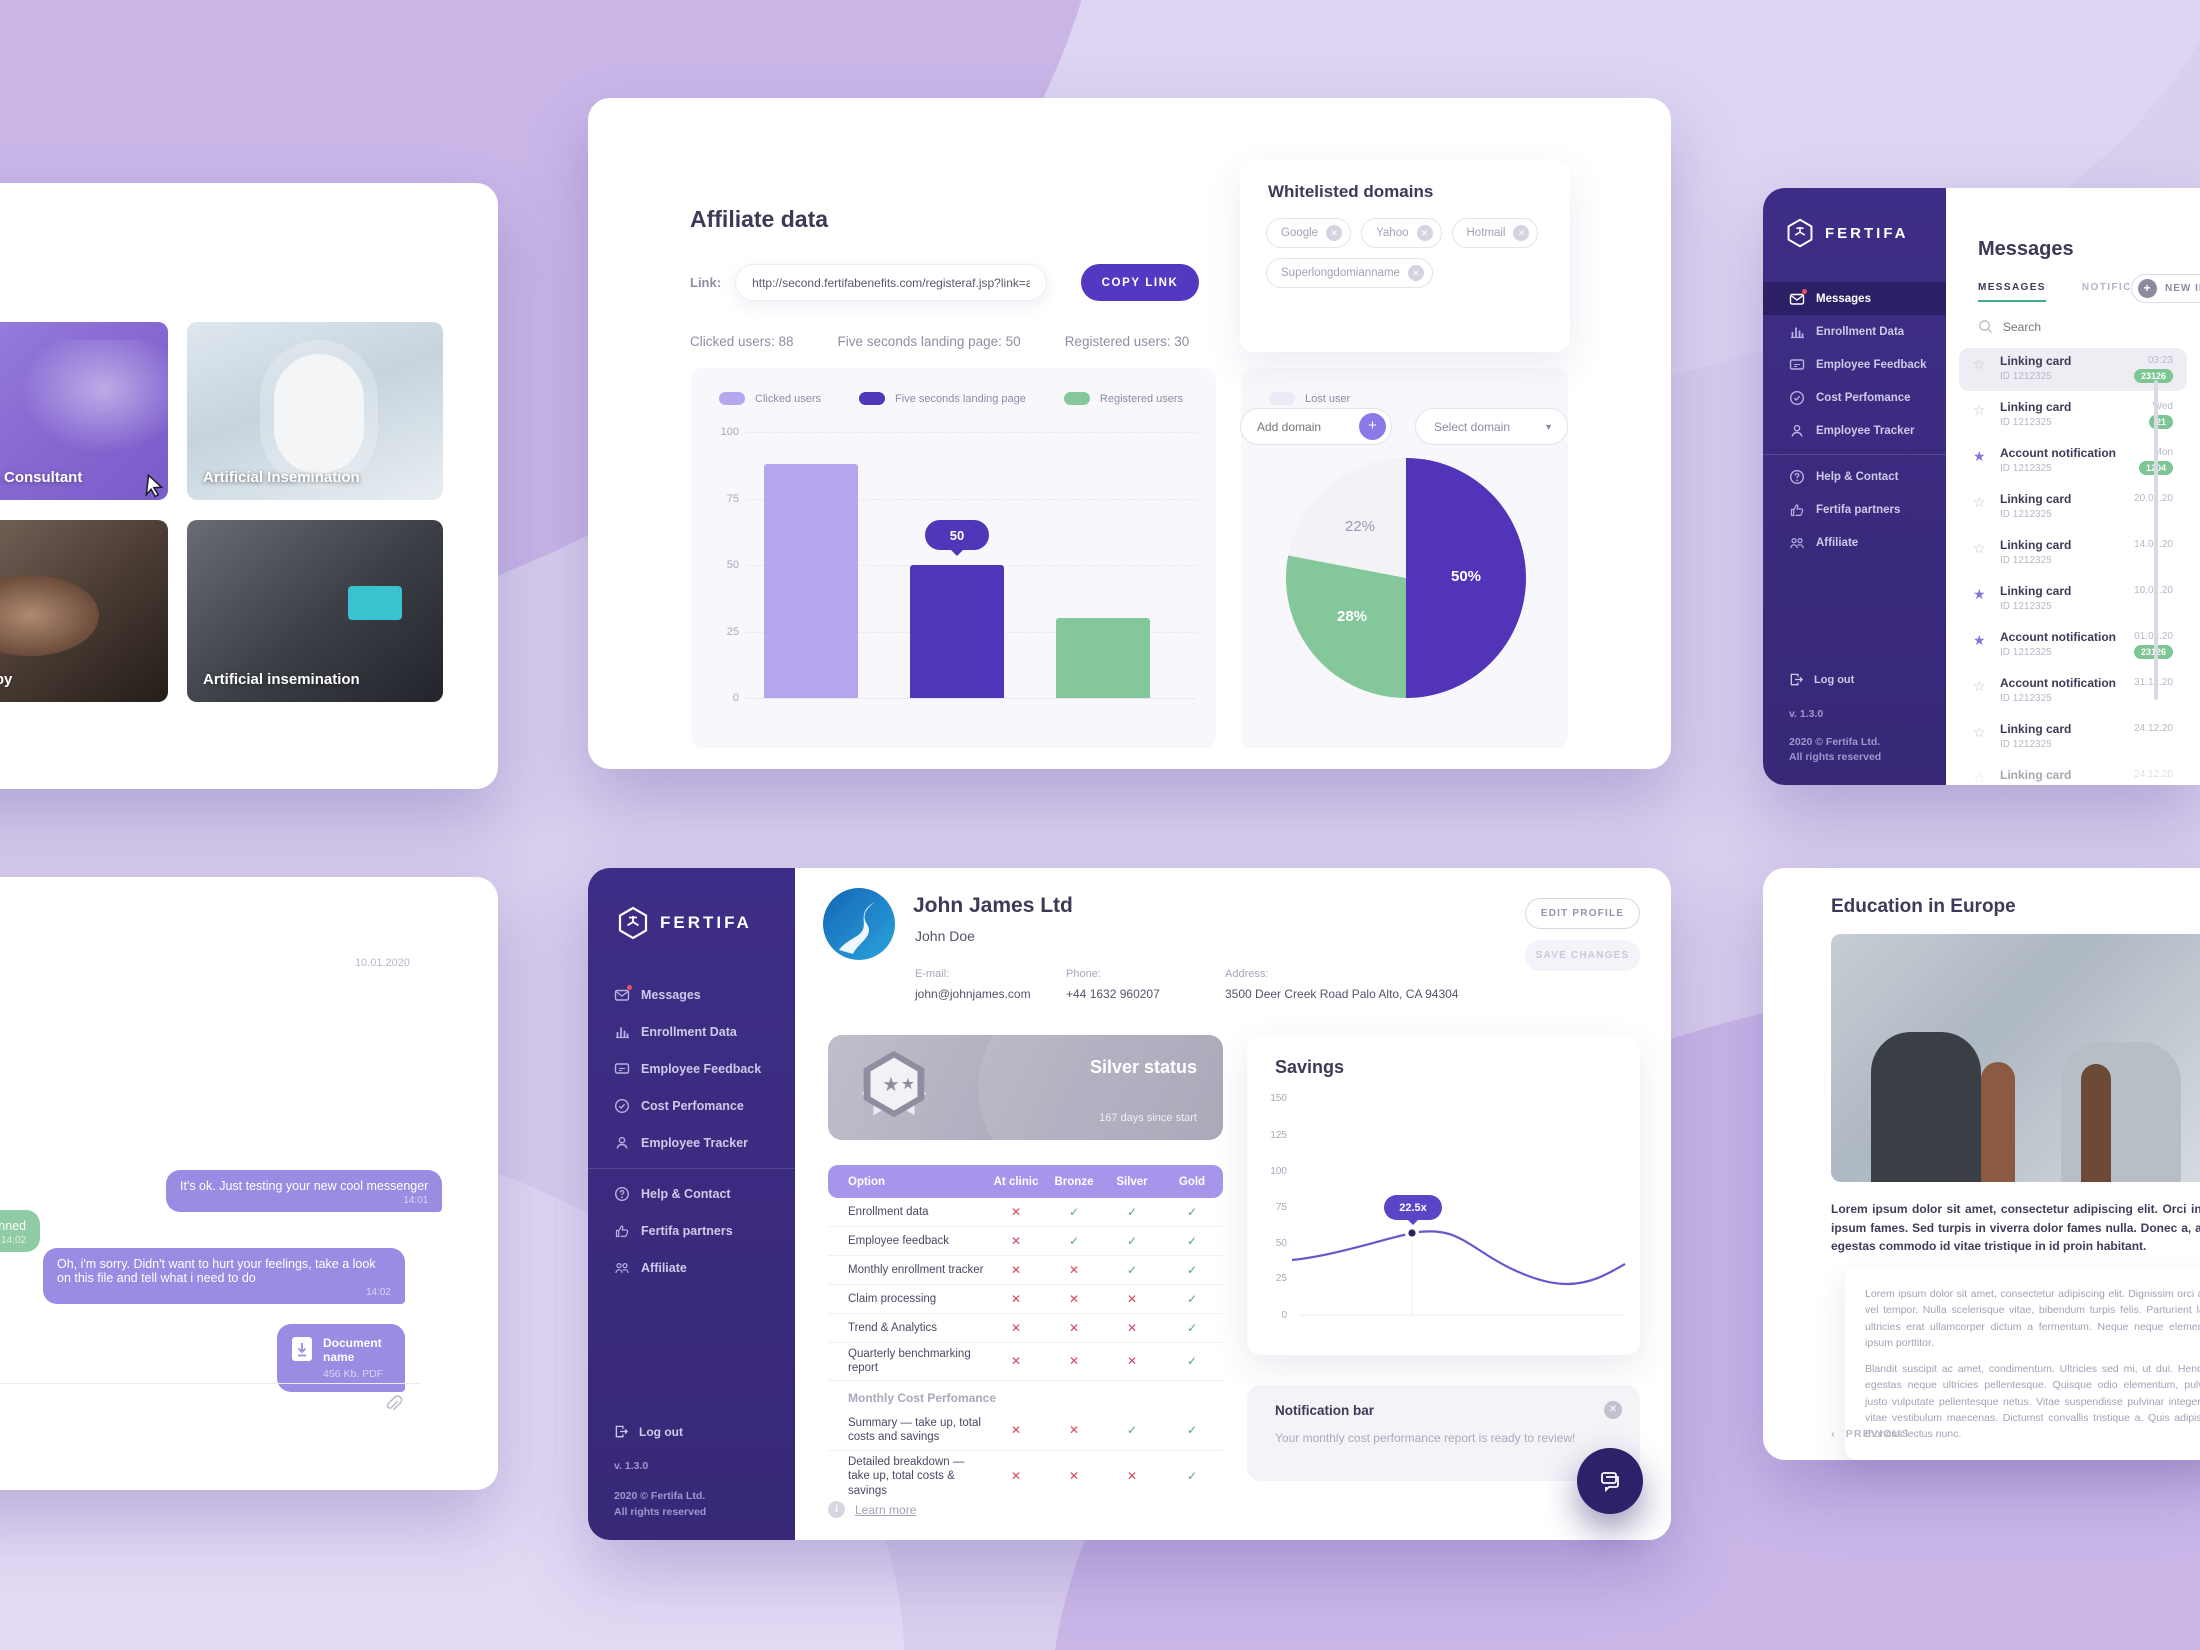  I want to click on new-inquiry-button: + NEW IN, so click(2165, 288).